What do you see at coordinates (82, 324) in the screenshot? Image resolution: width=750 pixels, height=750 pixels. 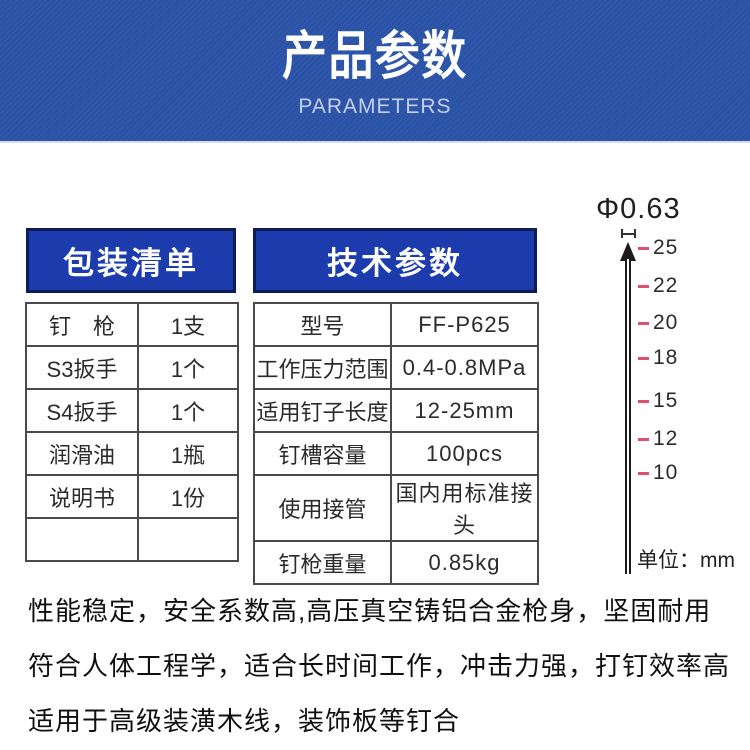 I see `packing-item: 钉 枪` at bounding box center [82, 324].